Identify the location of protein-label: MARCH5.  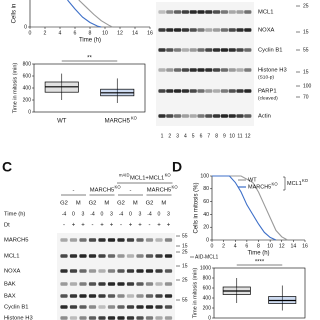
(16, 241).